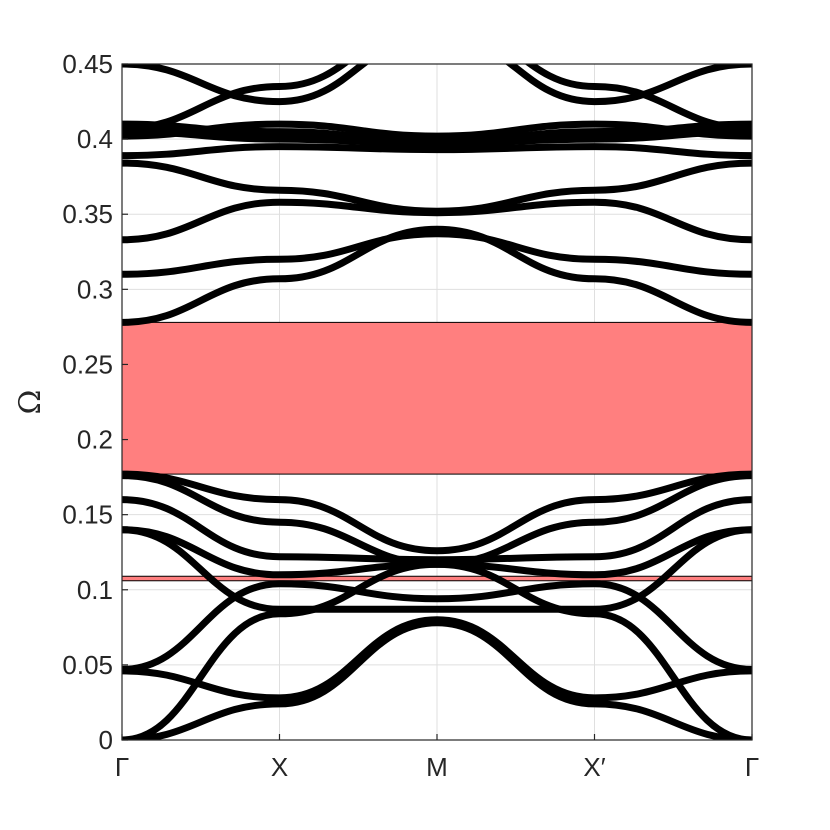  Describe the element at coordinates (95, 139) in the screenshot. I see `y-tick-label: 0.4` at that location.